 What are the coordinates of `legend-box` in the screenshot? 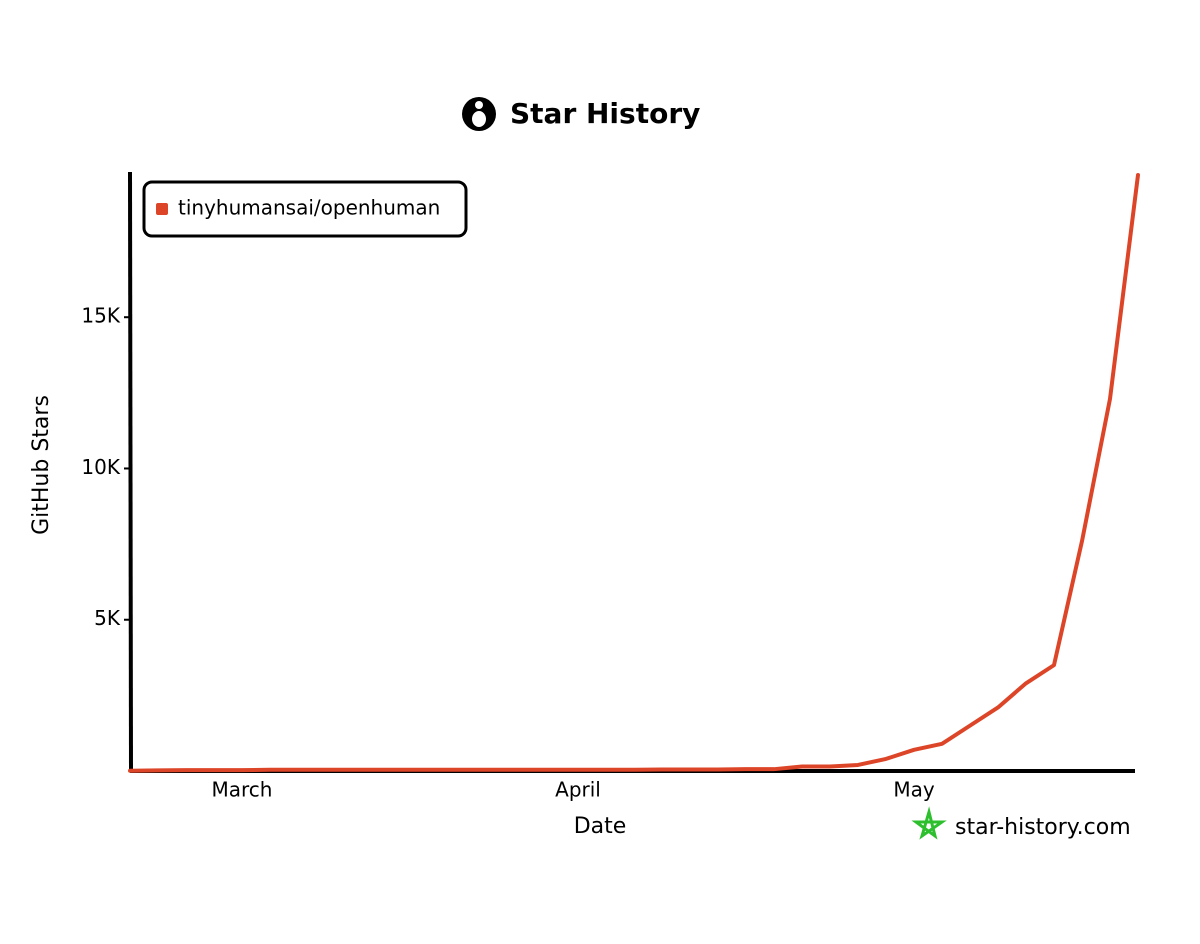 It's located at (305, 209).